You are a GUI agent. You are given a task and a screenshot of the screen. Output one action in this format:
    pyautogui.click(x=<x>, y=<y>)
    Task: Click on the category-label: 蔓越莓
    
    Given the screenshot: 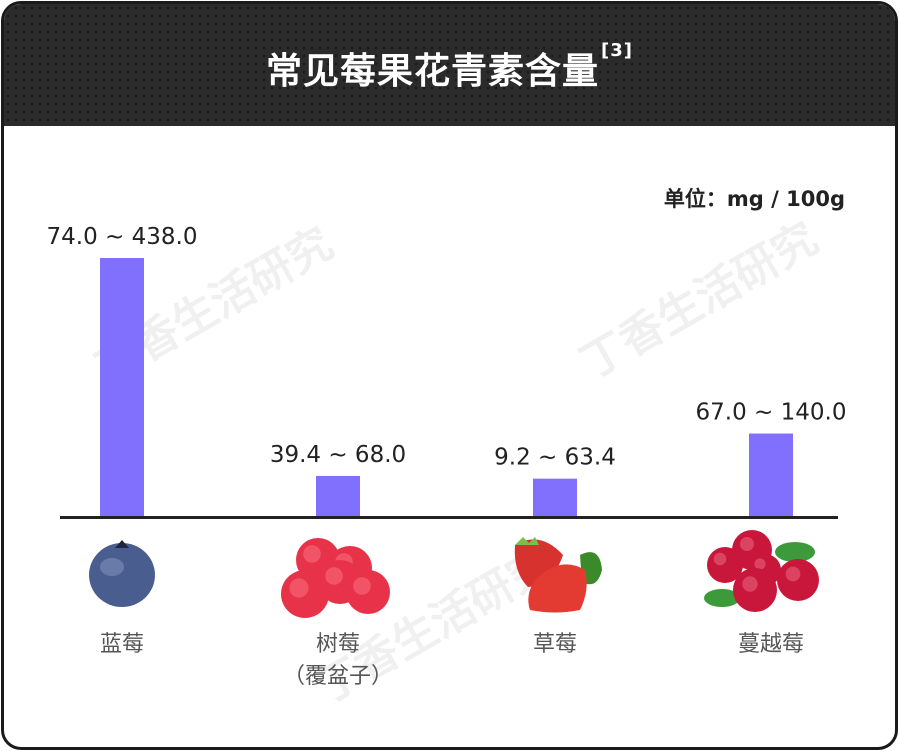 What is the action you would take?
    pyautogui.click(x=771, y=645)
    